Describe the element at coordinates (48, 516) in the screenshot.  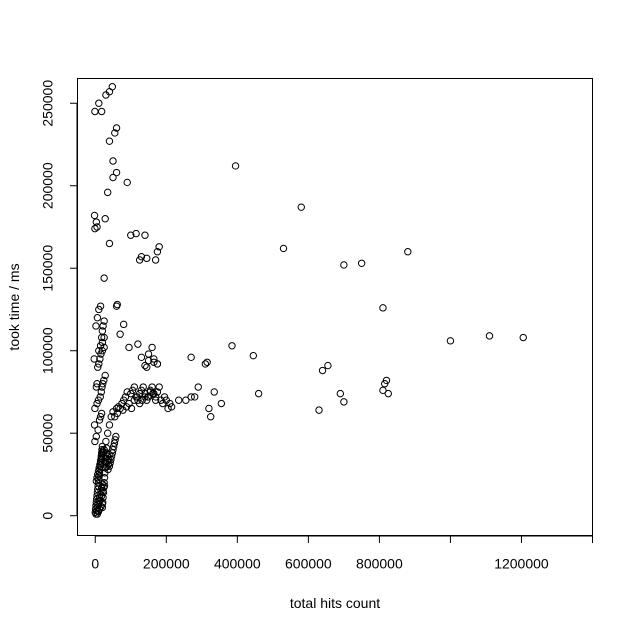
I see `y-tick-label: 0` at that location.